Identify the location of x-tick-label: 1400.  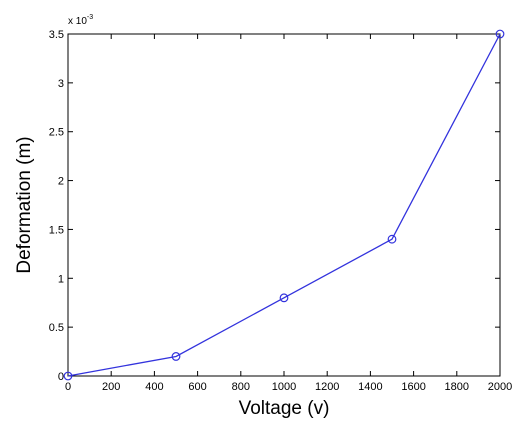
(370, 387).